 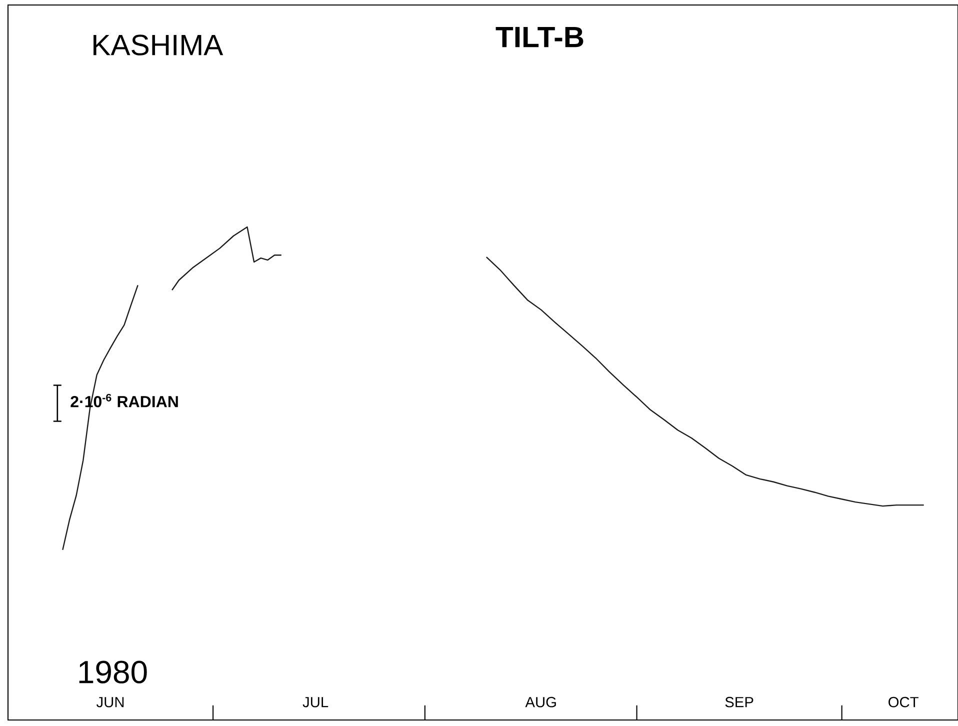 What do you see at coordinates (315, 702) in the screenshot?
I see `x-tick-label: JUL` at bounding box center [315, 702].